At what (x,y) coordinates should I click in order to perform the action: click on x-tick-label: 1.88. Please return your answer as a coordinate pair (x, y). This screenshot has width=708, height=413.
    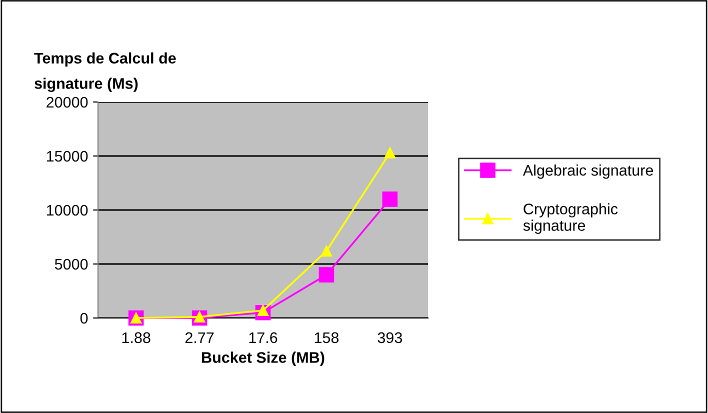
    Looking at the image, I should click on (136, 338).